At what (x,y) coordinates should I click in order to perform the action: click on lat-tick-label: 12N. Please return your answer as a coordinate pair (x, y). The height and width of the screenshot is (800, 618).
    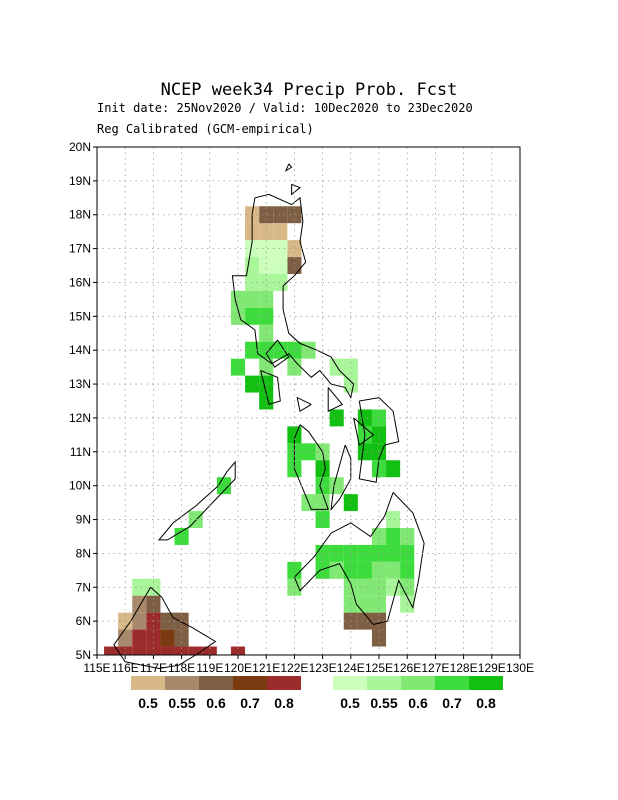
    Looking at the image, I should click on (80, 418).